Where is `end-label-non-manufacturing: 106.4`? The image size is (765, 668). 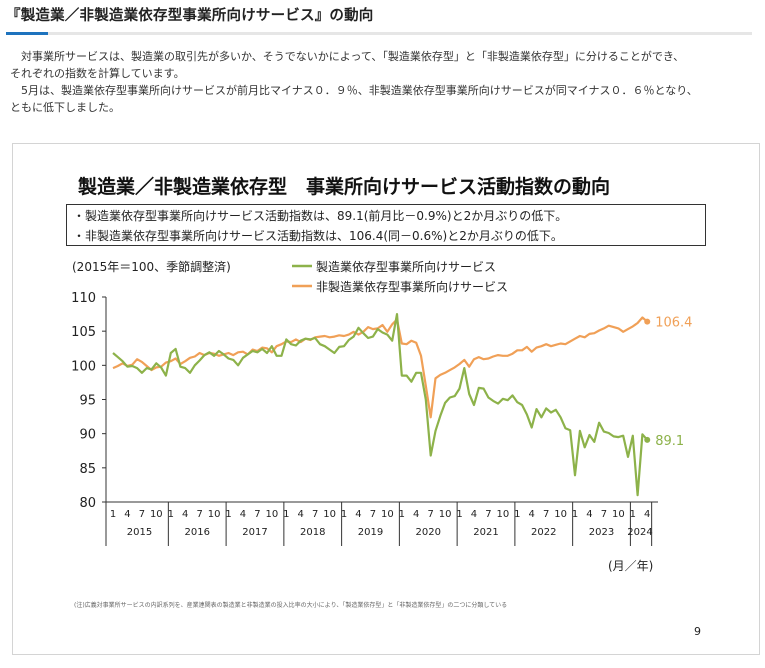 end-label-non-manufacturing: 106.4 is located at coordinates (673, 323).